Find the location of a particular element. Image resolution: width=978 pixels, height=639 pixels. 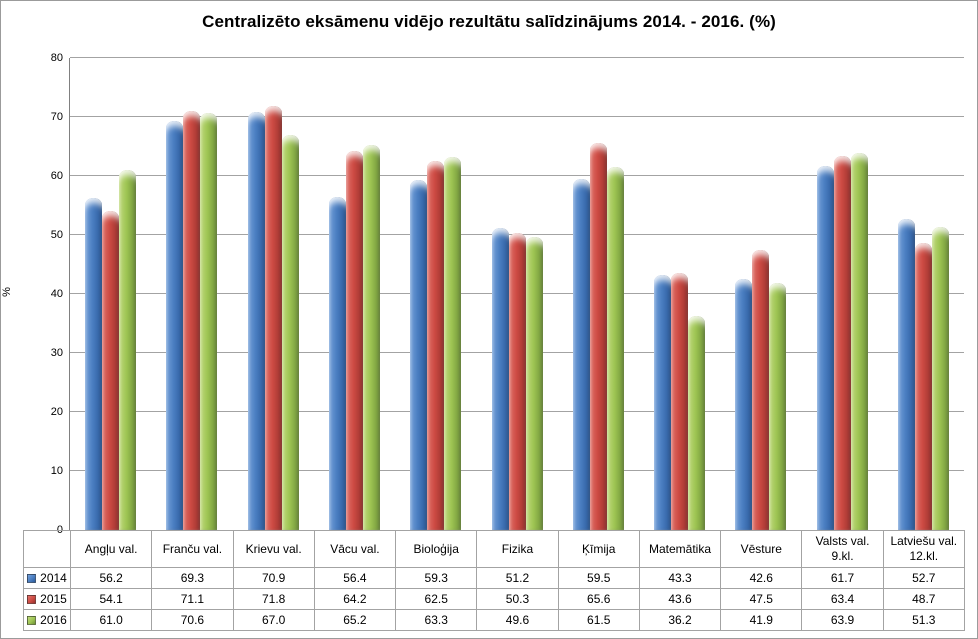

y-tick-label: 60 is located at coordinates (56, 176).